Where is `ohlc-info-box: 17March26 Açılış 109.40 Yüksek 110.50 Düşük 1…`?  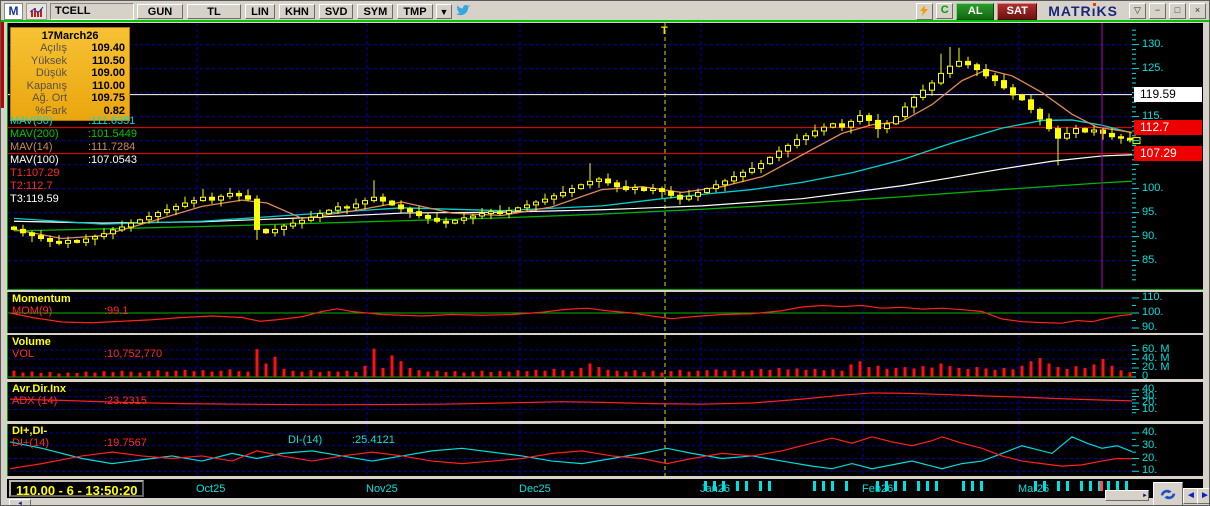 ohlc-info-box: 17March26 Açılış 109.40 Yüksek 110.50 Düşük 1… is located at coordinates (70, 74).